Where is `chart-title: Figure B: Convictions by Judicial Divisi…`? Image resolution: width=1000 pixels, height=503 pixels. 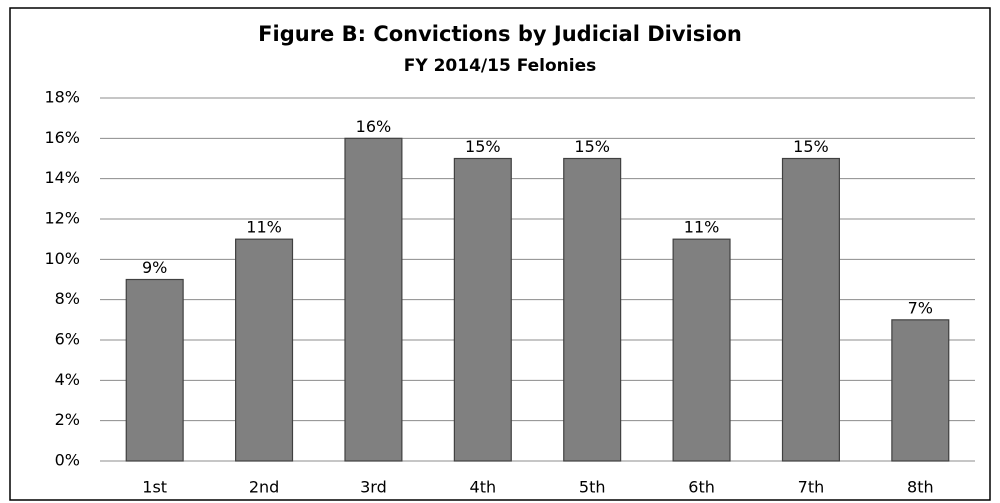
chart-title: Figure B: Convictions by Judicial Divisi… is located at coordinates (500, 34).